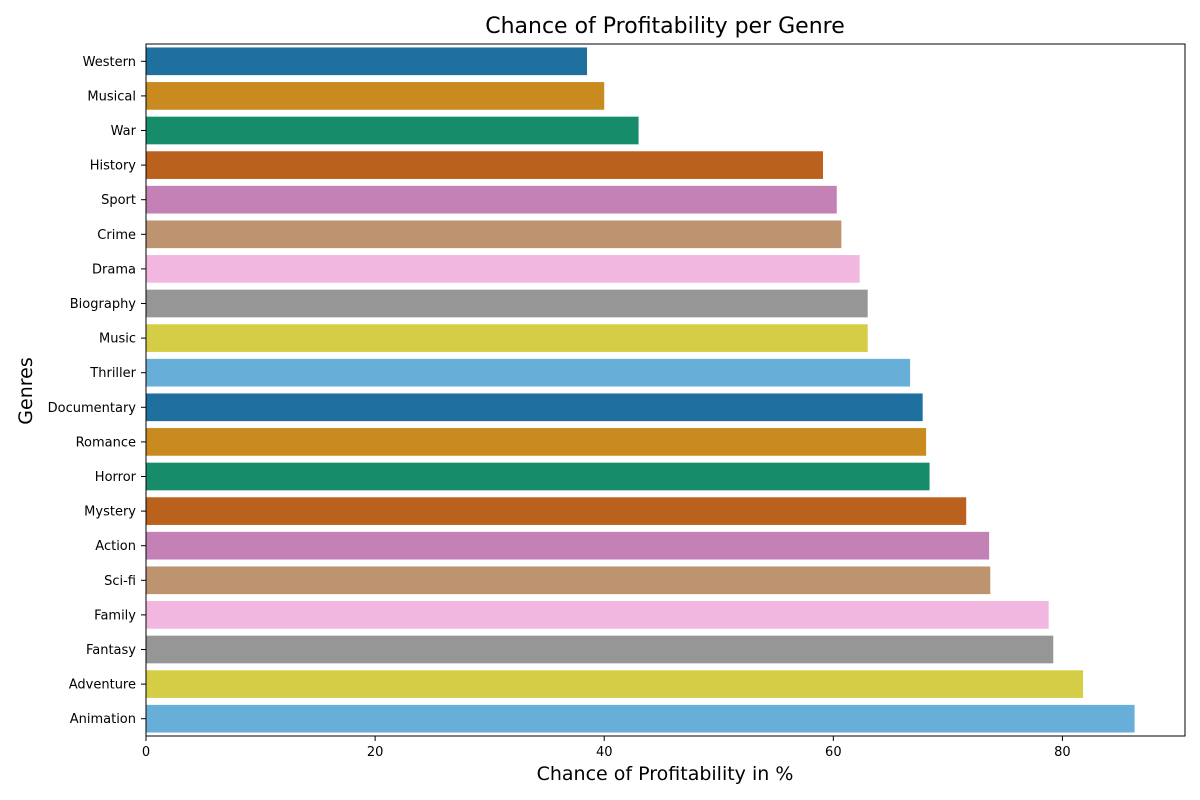  What do you see at coordinates (375, 96) in the screenshot?
I see `bar-musical` at bounding box center [375, 96].